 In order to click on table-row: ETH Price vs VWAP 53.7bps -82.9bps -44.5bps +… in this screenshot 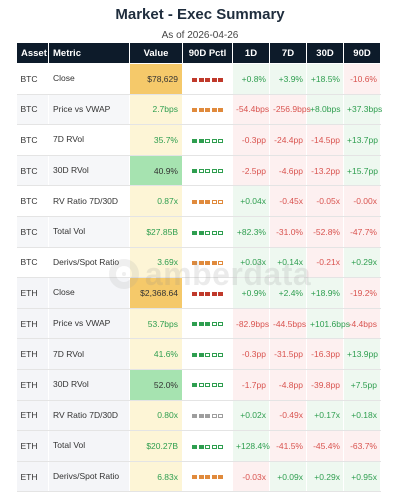, I will do `click(198, 324)`.